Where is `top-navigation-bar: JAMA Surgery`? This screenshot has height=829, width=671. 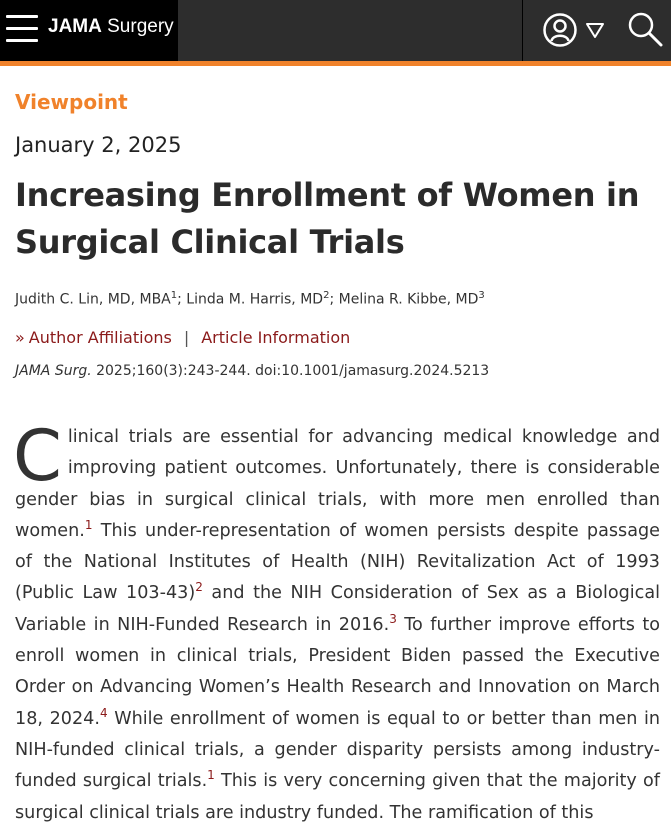 top-navigation-bar: JAMA Surgery is located at coordinates (335, 33).